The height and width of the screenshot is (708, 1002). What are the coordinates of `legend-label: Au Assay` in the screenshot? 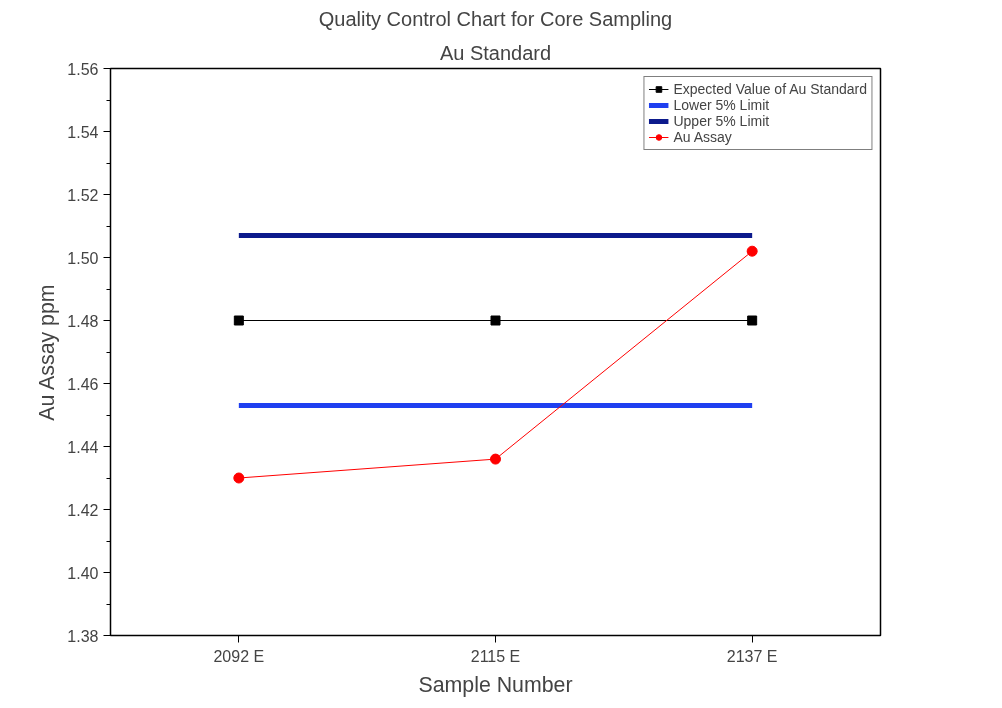 It's located at (702, 137).